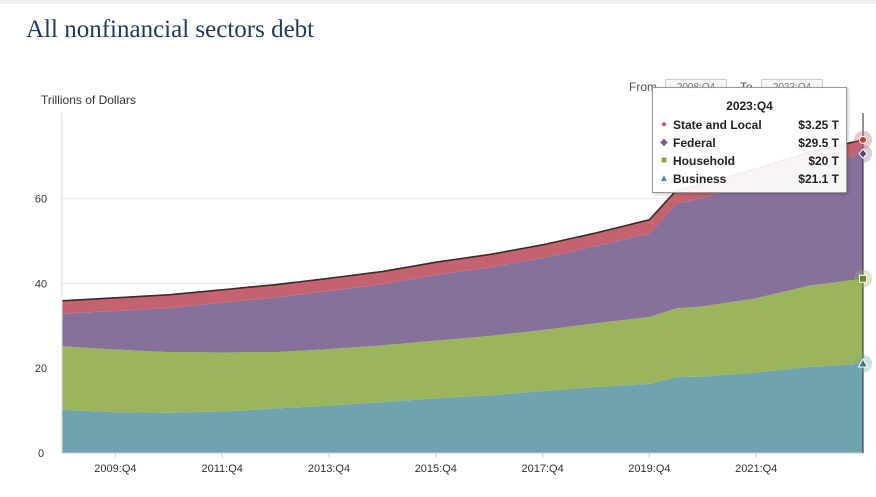  What do you see at coordinates (649, 469) in the screenshot?
I see `x-tick-label: 2019:Q4` at bounding box center [649, 469].